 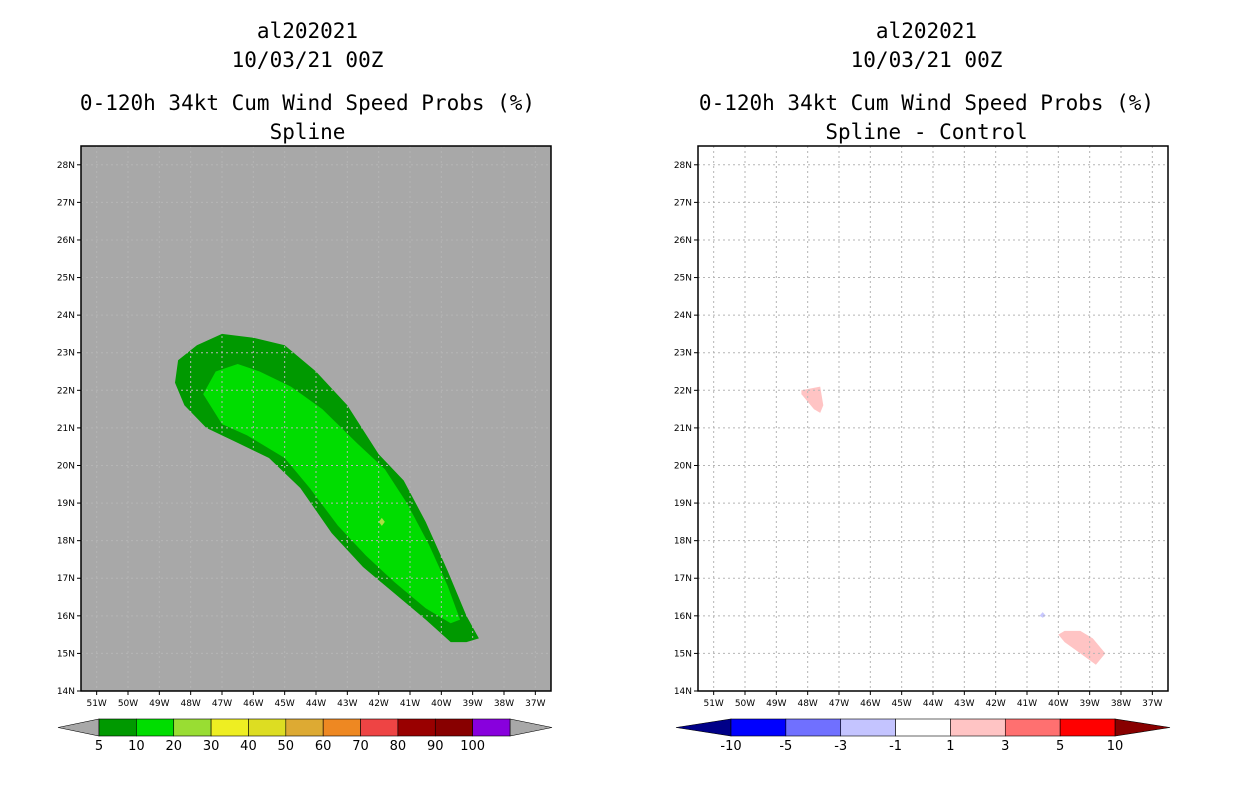 What do you see at coordinates (66, 504) in the screenshot?
I see `left-ytick-label-5: 19N` at bounding box center [66, 504].